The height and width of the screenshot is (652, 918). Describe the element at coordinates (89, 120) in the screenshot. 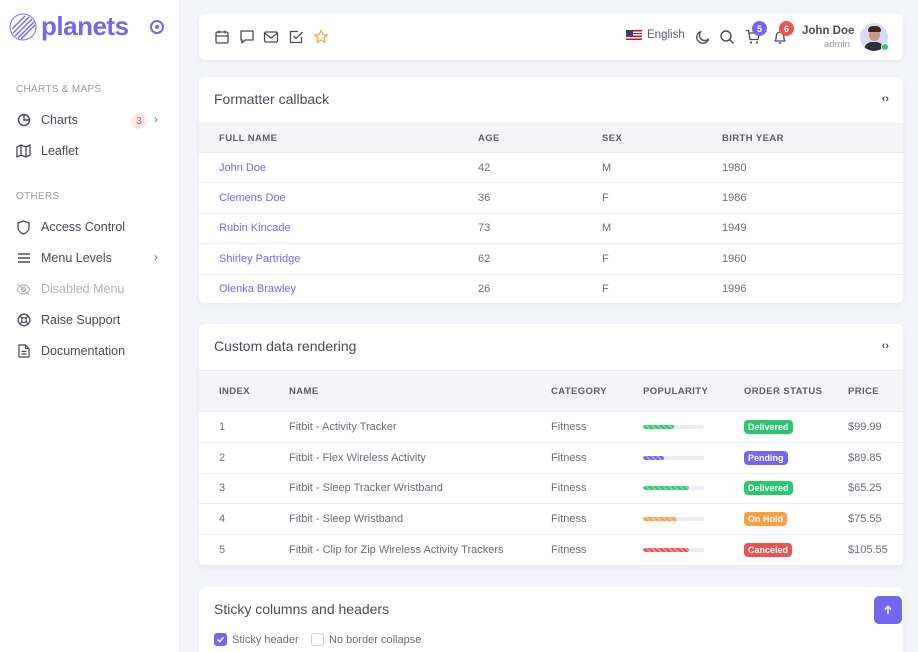

I see `sidebar-item-charts: Charts 3 ›` at that location.